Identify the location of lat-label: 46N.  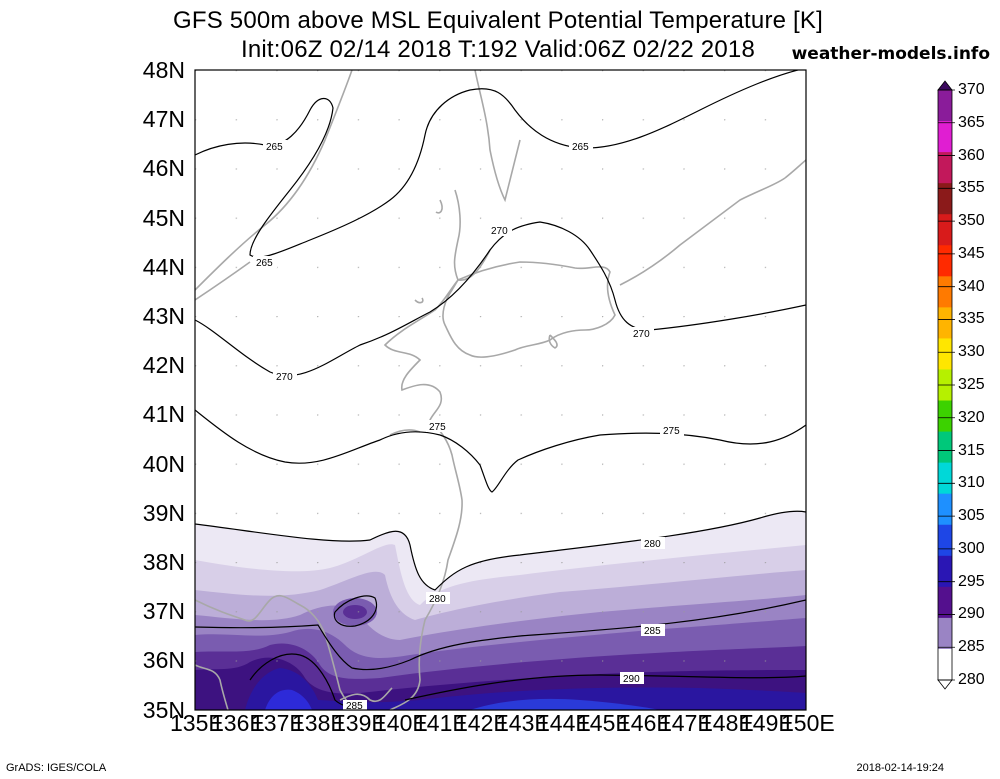
(163, 168).